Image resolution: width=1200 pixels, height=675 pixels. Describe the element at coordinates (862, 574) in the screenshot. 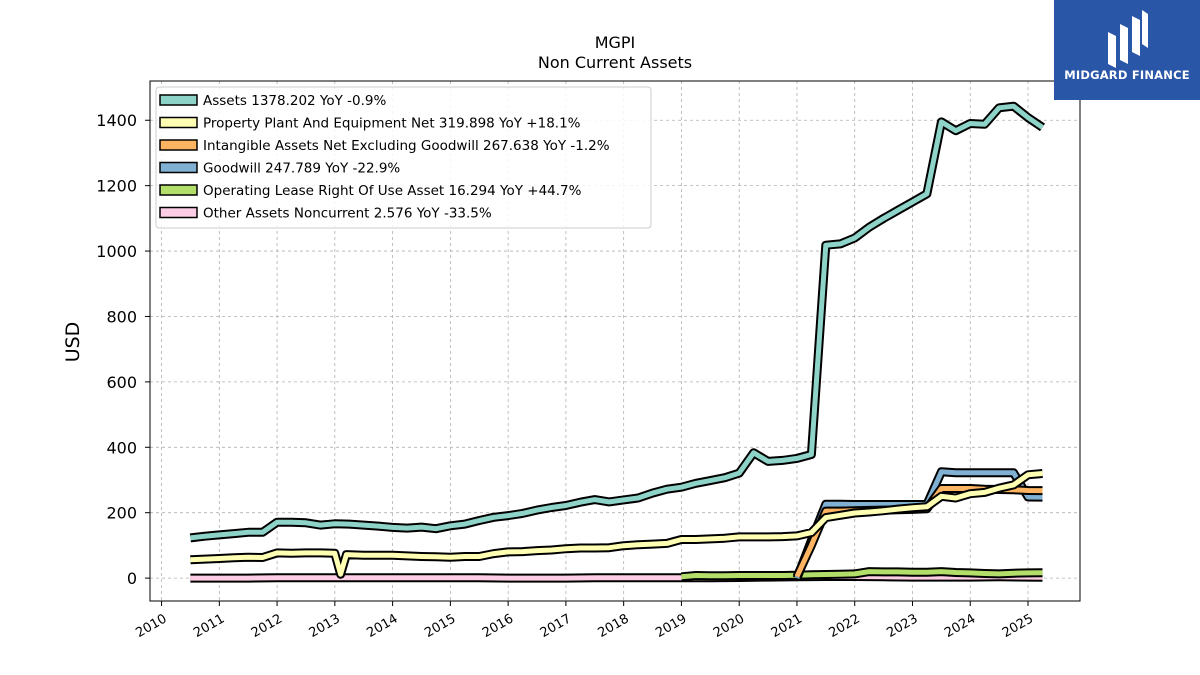

I see `series-line-operating-lease-right-of-use-asset` at that location.